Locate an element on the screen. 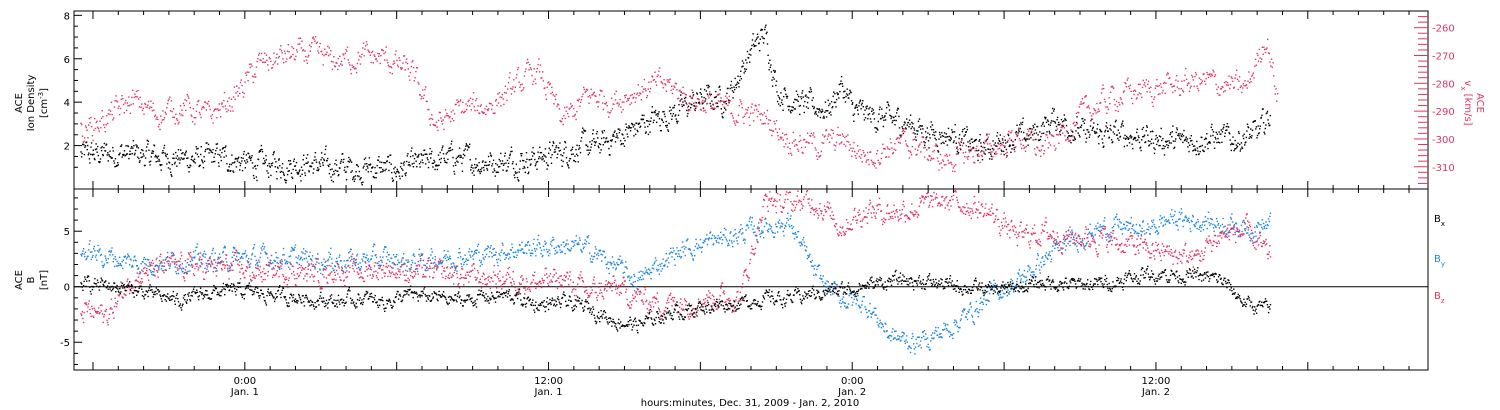 The image size is (1500, 410). ion-density-tick-label: 8 is located at coordinates (67, 16).